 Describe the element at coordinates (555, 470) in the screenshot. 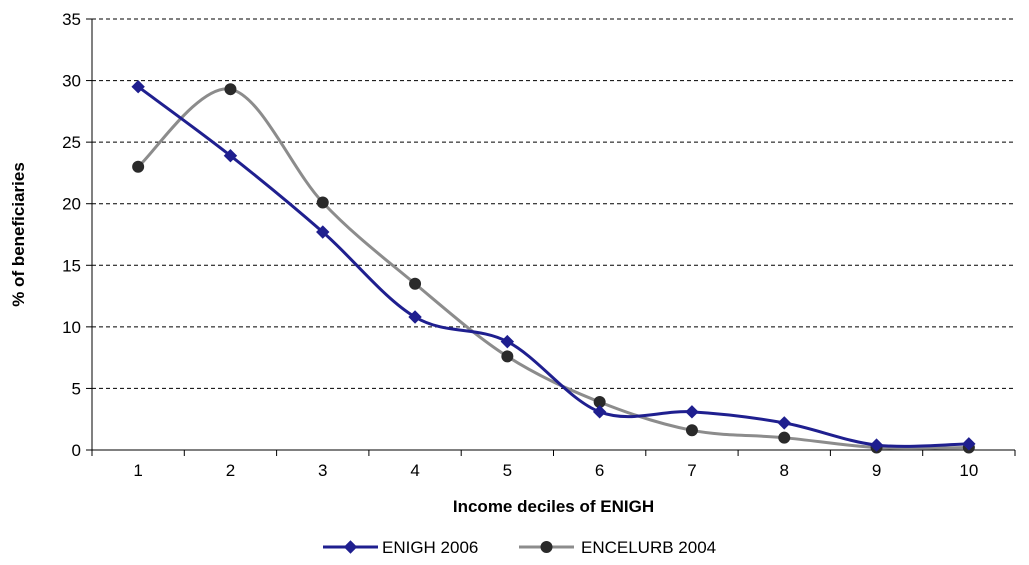

I see `x-tick-labels: 1 2 3 4 5 6 7 8 9 10` at that location.